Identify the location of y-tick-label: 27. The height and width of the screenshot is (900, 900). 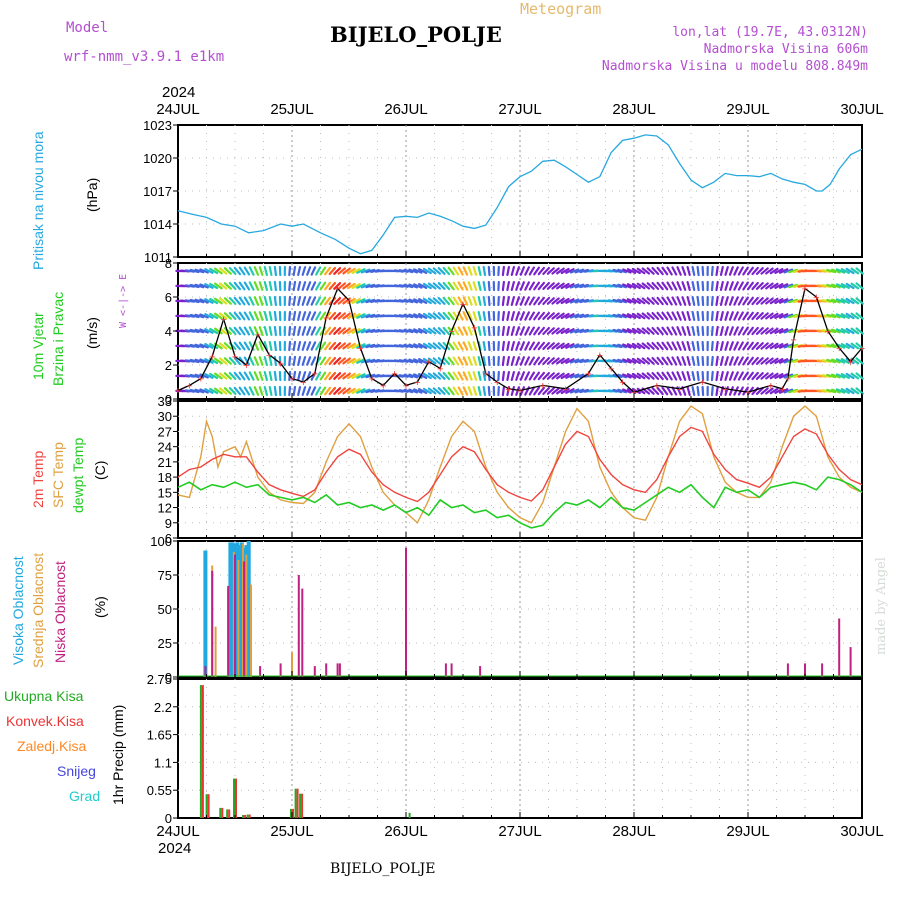
(165, 431).